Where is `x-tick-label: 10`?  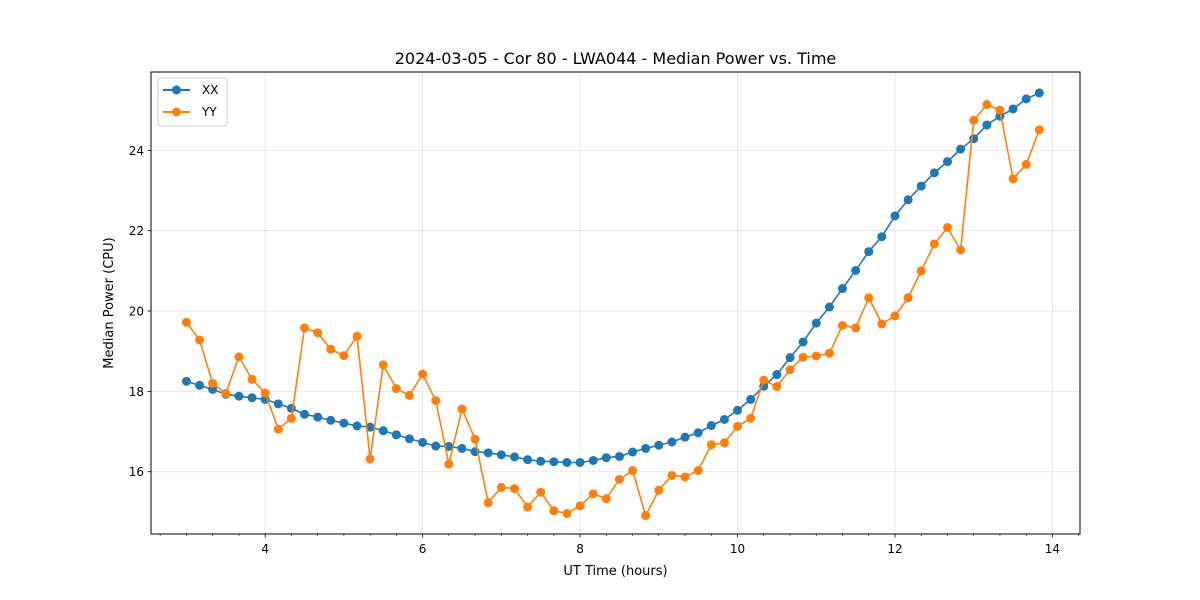 x-tick-label: 10 is located at coordinates (737, 549).